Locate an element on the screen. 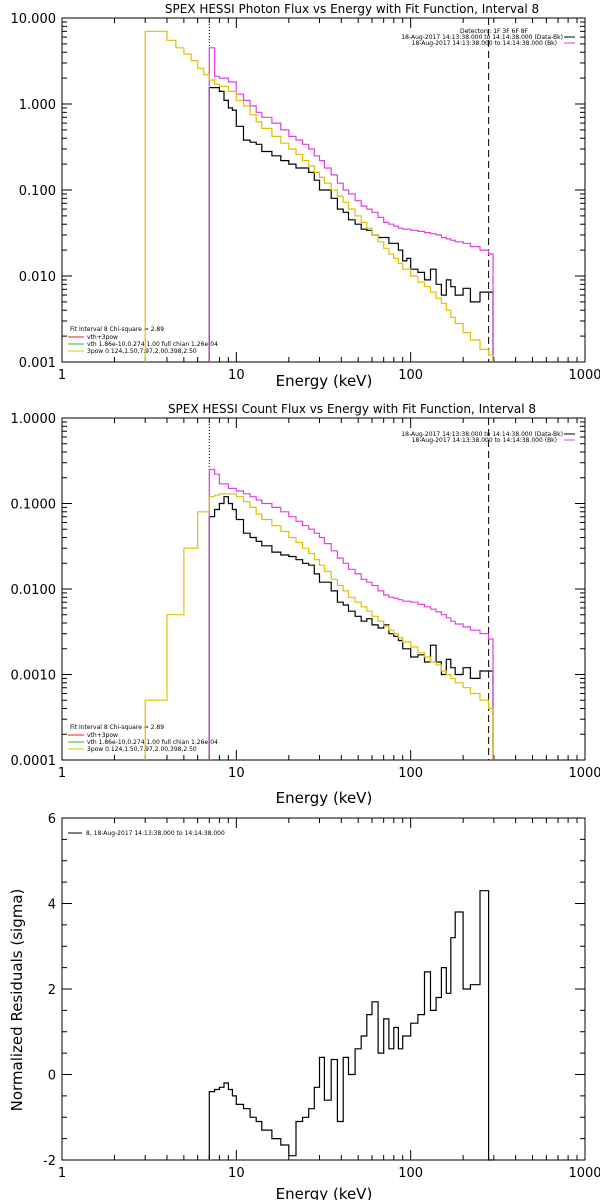  y-tick-label: 0.100 is located at coordinates (37, 191).